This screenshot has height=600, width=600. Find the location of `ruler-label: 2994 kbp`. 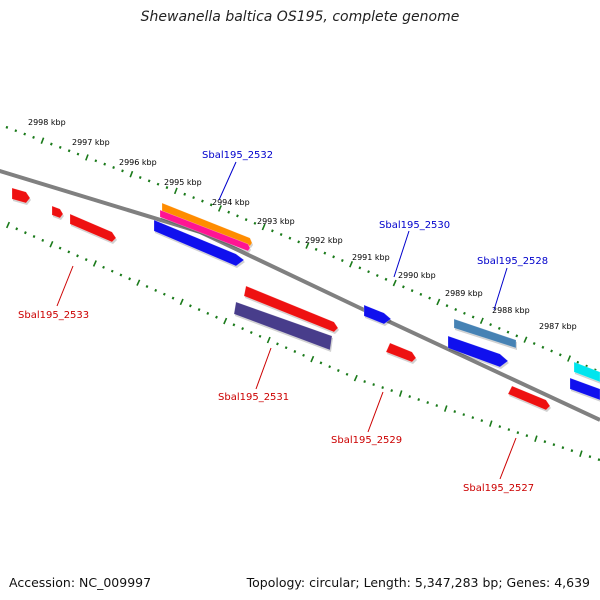

ruler-label: 2994 kbp is located at coordinates (231, 202).